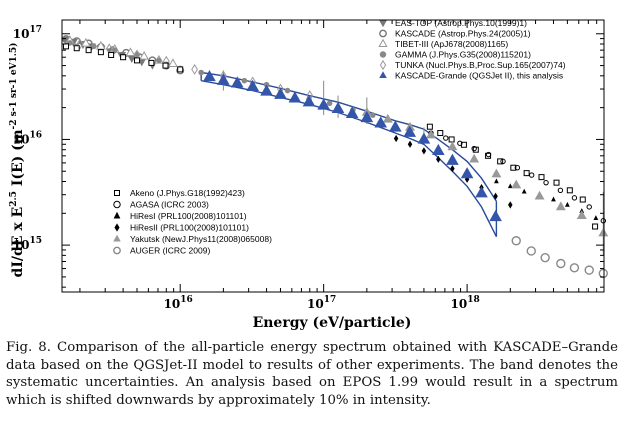 This screenshot has width=625, height=422. What do you see at coordinates (18, 242) in the screenshot?
I see `y-axis-title-prefix: dI/dE x E` at bounding box center [18, 242].